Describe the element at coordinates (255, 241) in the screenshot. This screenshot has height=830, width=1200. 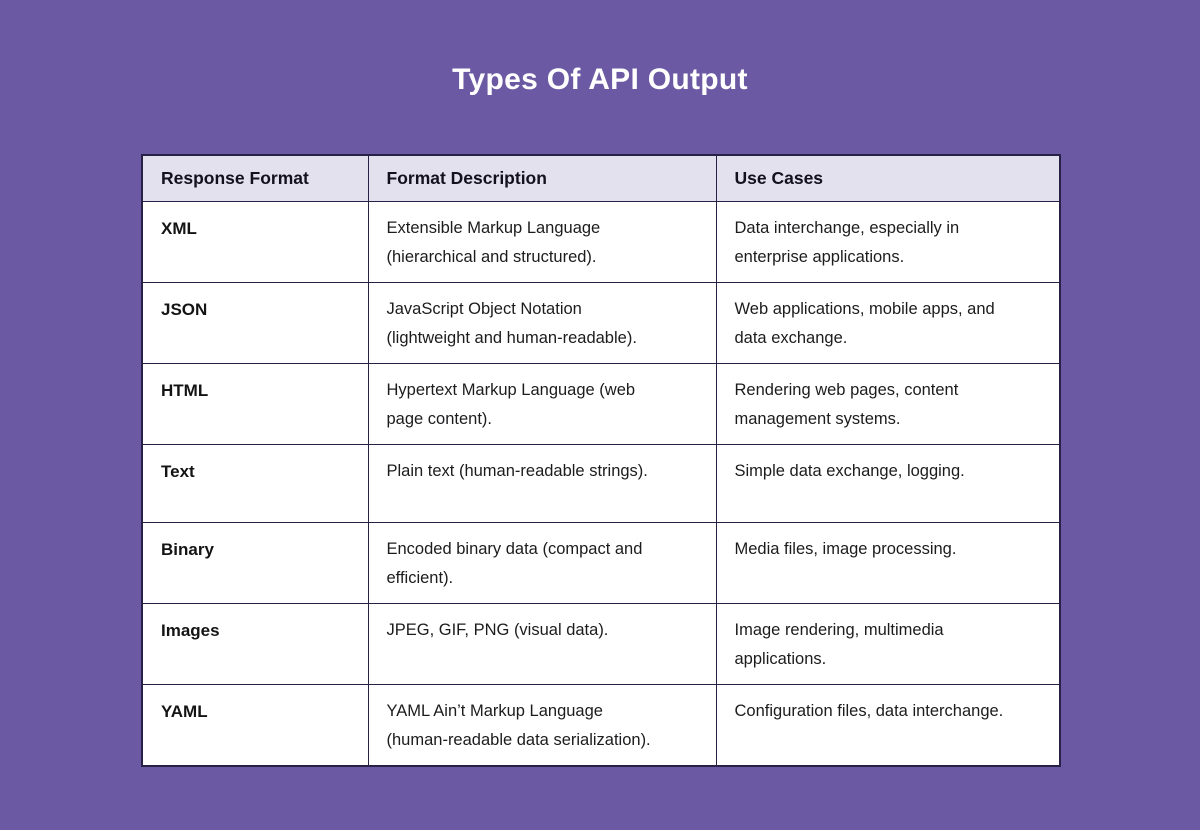
I see `cell-format: XML` at that location.